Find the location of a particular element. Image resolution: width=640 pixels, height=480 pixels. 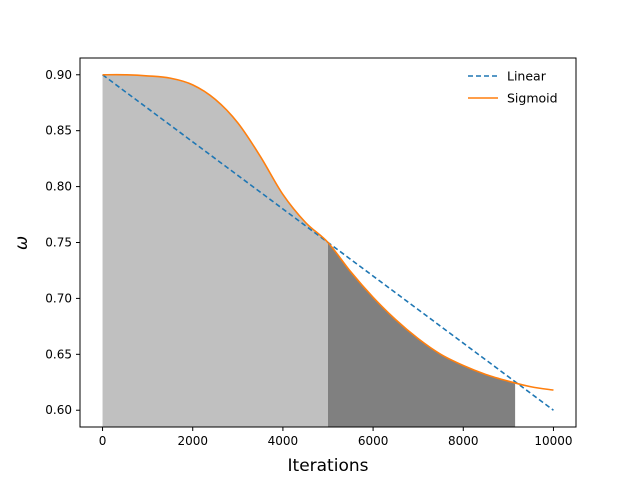

y-tick-label: 0.60 is located at coordinates (58, 410).